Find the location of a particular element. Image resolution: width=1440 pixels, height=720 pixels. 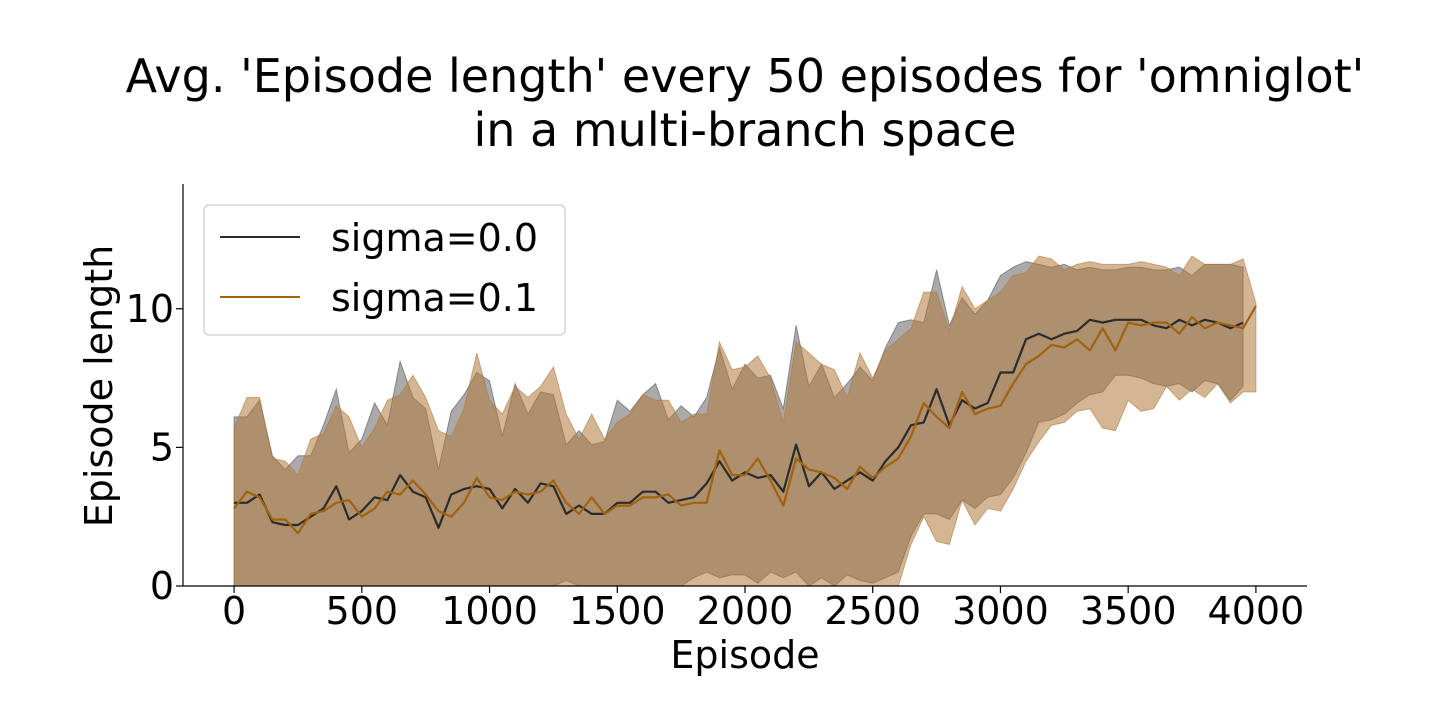

x-tick-label: 500 is located at coordinates (362, 611).